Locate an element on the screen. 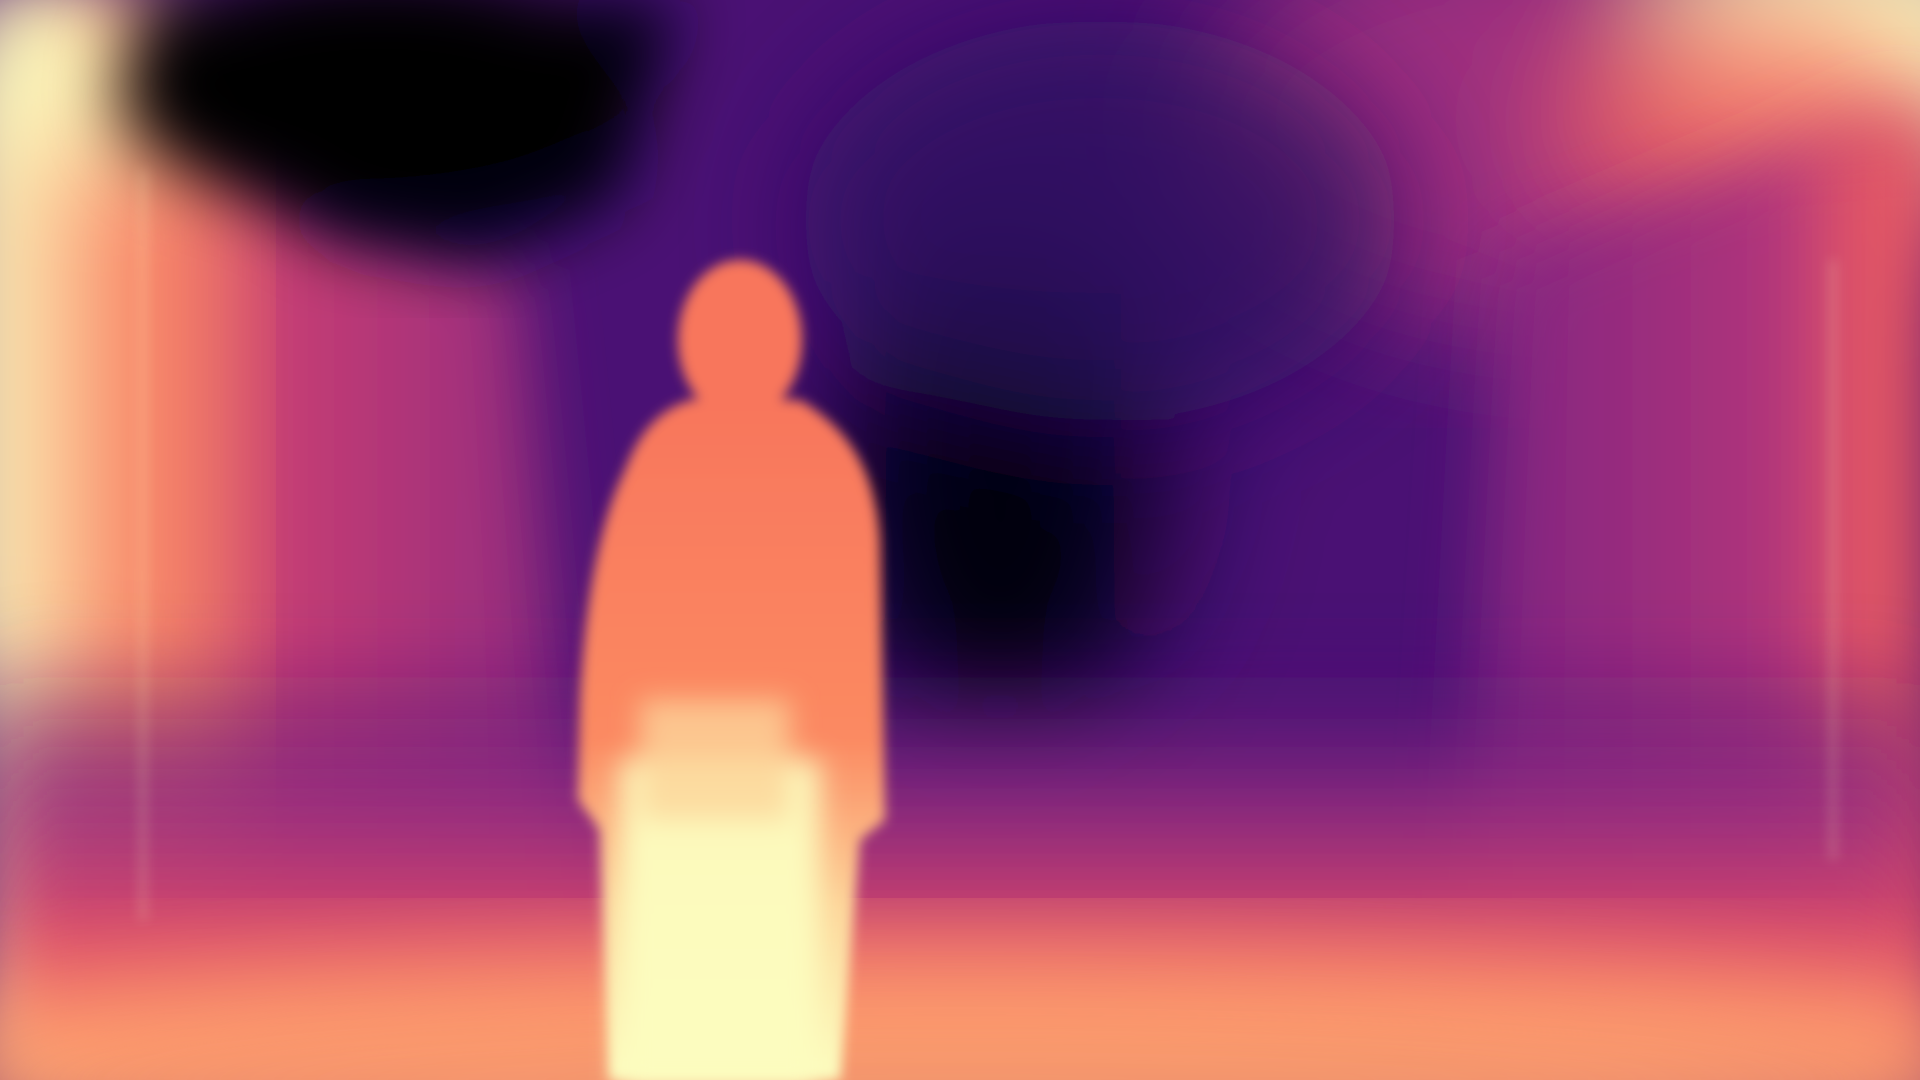 Image resolution: width=1920 pixels, height=1080 pixels. person-head is located at coordinates (740, 340).